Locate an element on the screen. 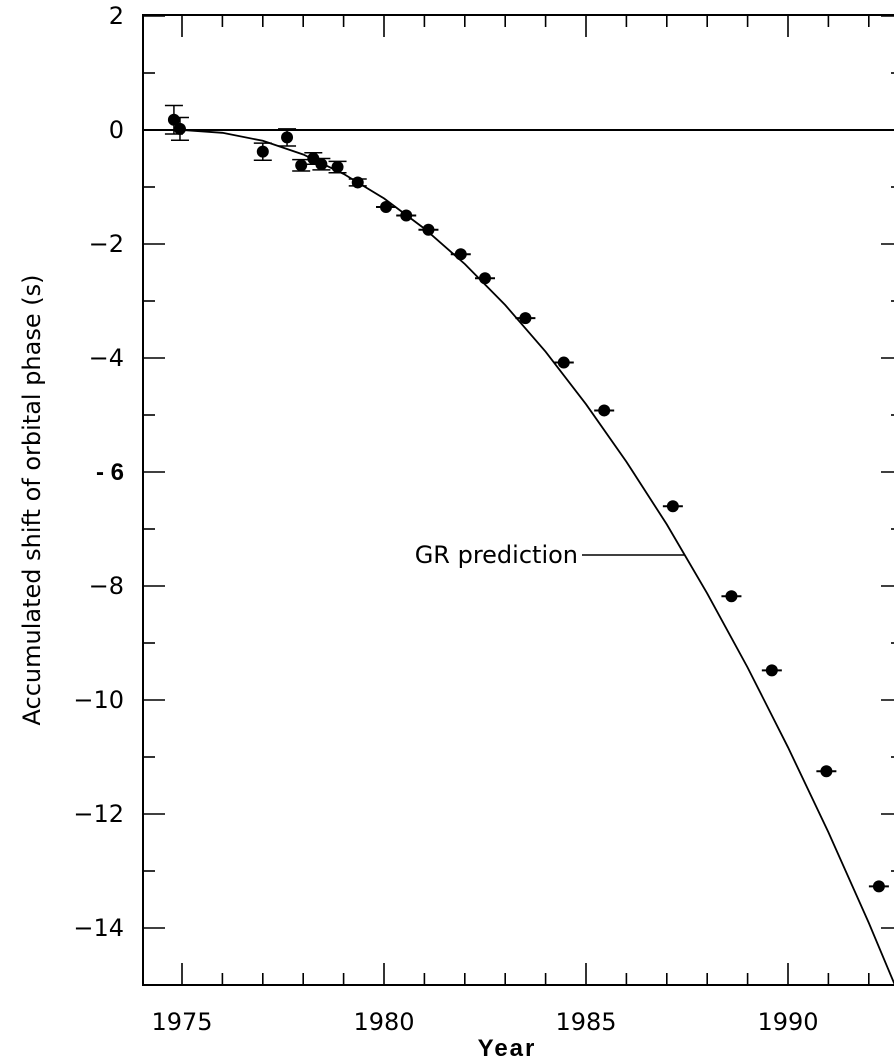 This screenshot has height=1059, width=894. y-tick-label: 0 is located at coordinates (116, 130).